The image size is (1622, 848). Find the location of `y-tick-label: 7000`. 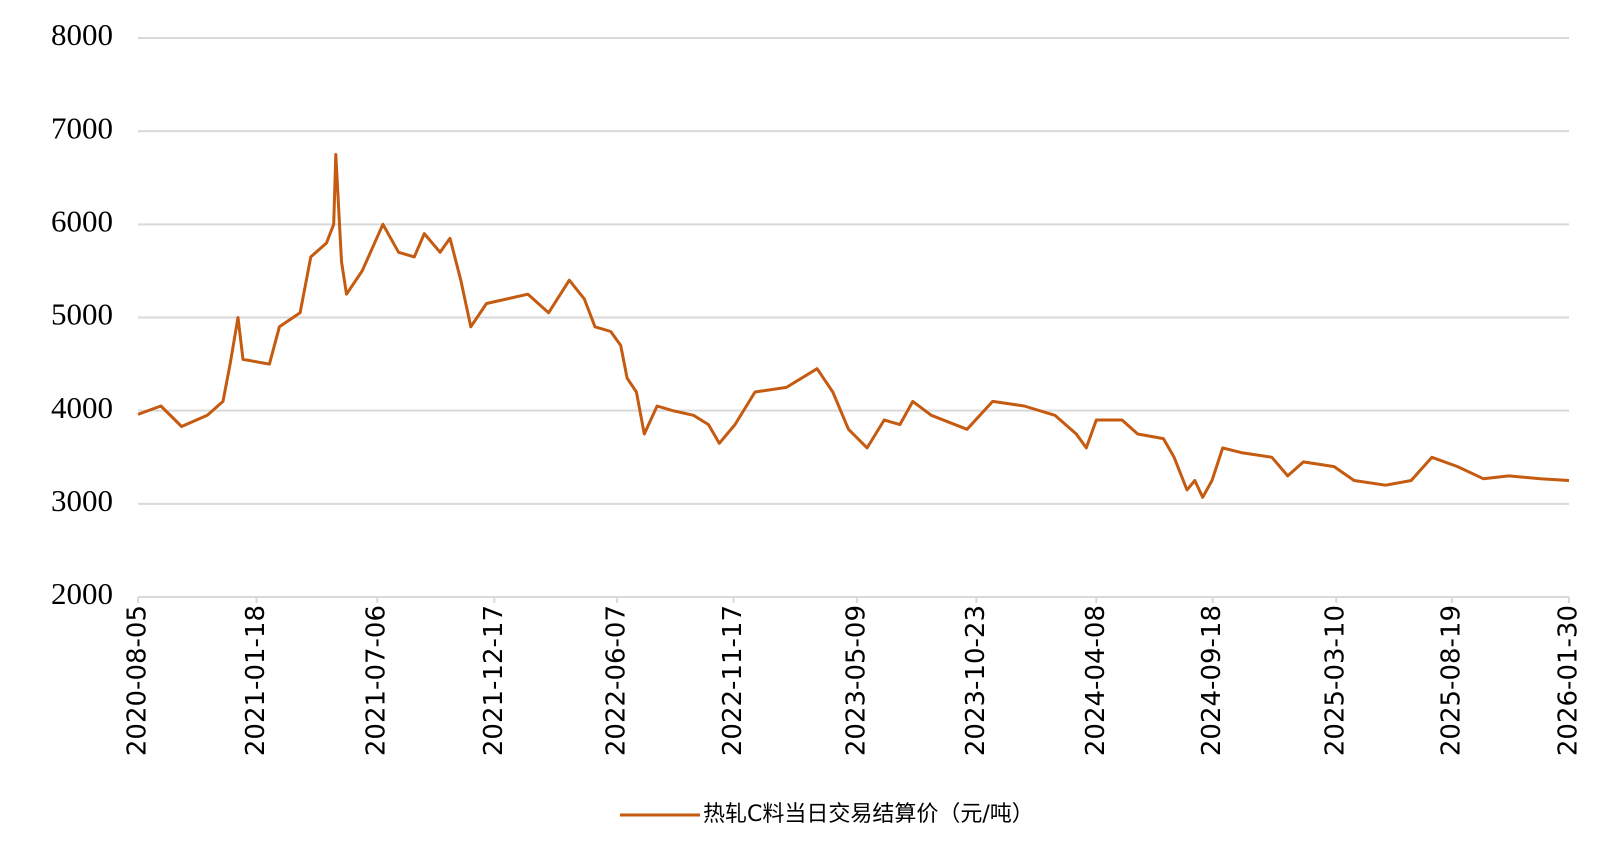

y-tick-label: 7000 is located at coordinates (82, 127).